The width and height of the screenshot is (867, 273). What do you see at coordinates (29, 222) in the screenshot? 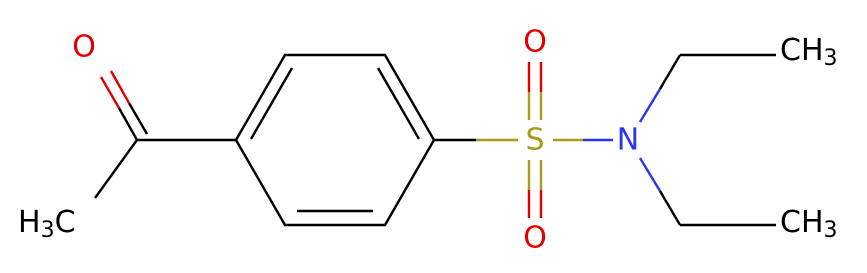
I see `atom-part: H` at bounding box center [29, 222].